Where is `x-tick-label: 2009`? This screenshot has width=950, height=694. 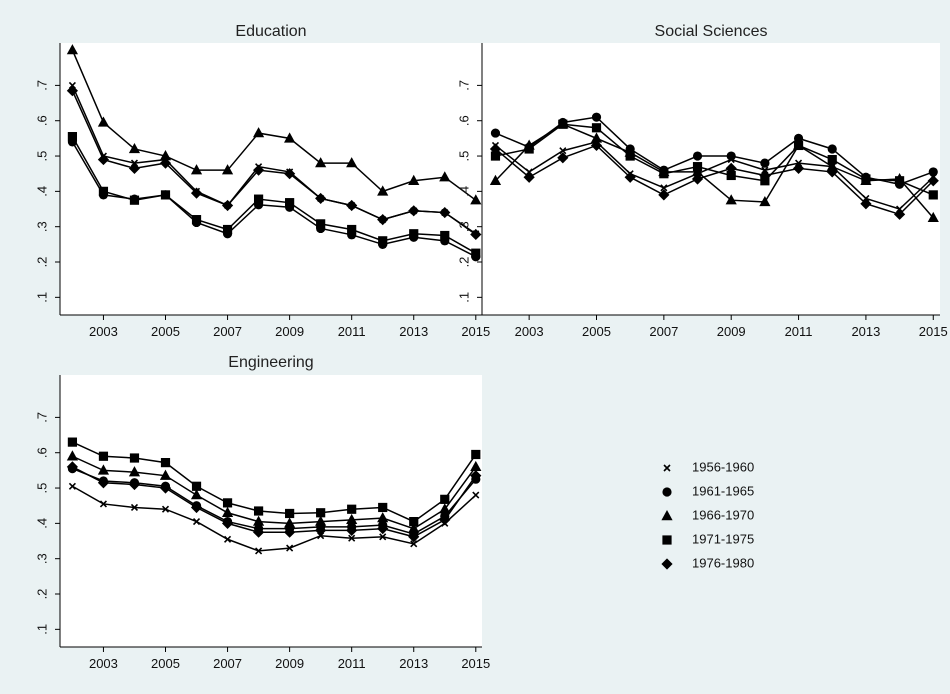
x-tick-label: 2009 is located at coordinates (289, 663).